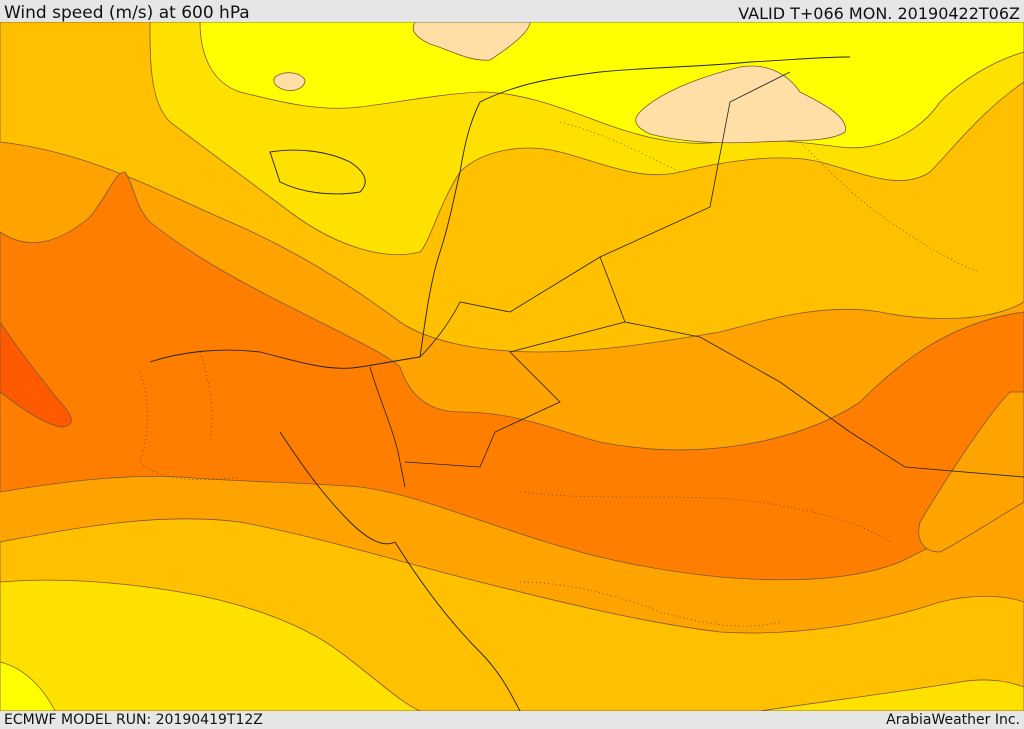  What do you see at coordinates (879, 13) in the screenshot?
I see `valid-time: VALID T+066 MON. 20190422T06Z` at bounding box center [879, 13].